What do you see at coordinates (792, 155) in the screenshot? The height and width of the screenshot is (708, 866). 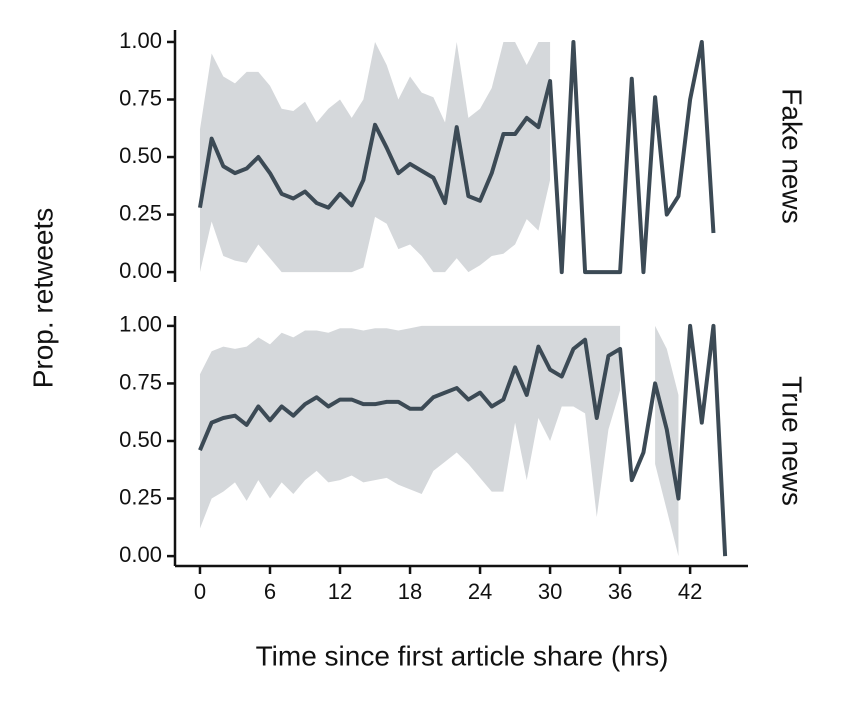 I see `facet-label: Fake news` at bounding box center [792, 155].